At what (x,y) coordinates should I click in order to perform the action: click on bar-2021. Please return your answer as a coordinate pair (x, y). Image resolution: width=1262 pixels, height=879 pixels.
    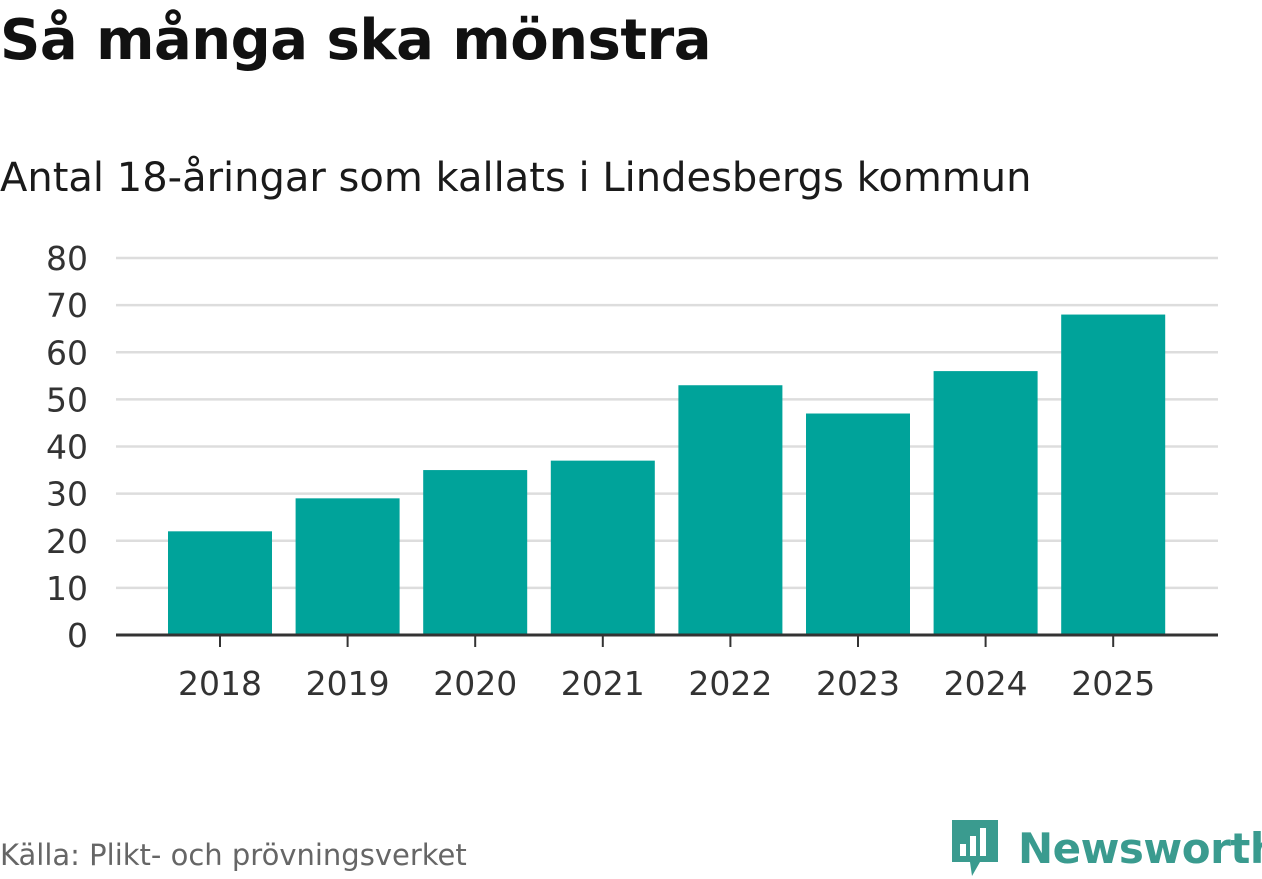
    Looking at the image, I should click on (602, 547).